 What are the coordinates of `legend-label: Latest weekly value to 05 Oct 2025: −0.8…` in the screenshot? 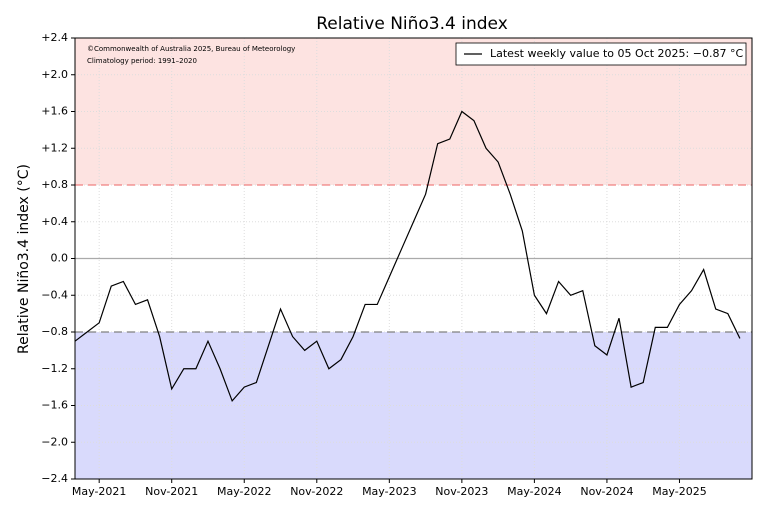 It's located at (616, 53).